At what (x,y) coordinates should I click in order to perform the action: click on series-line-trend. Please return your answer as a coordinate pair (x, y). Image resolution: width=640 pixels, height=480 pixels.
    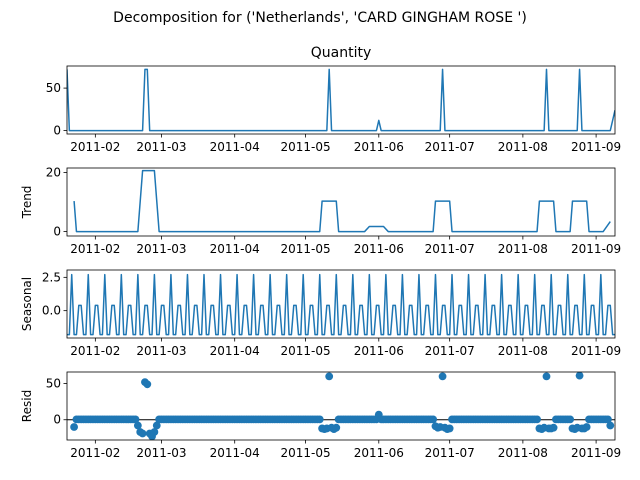
    Looking at the image, I should click on (342, 201).